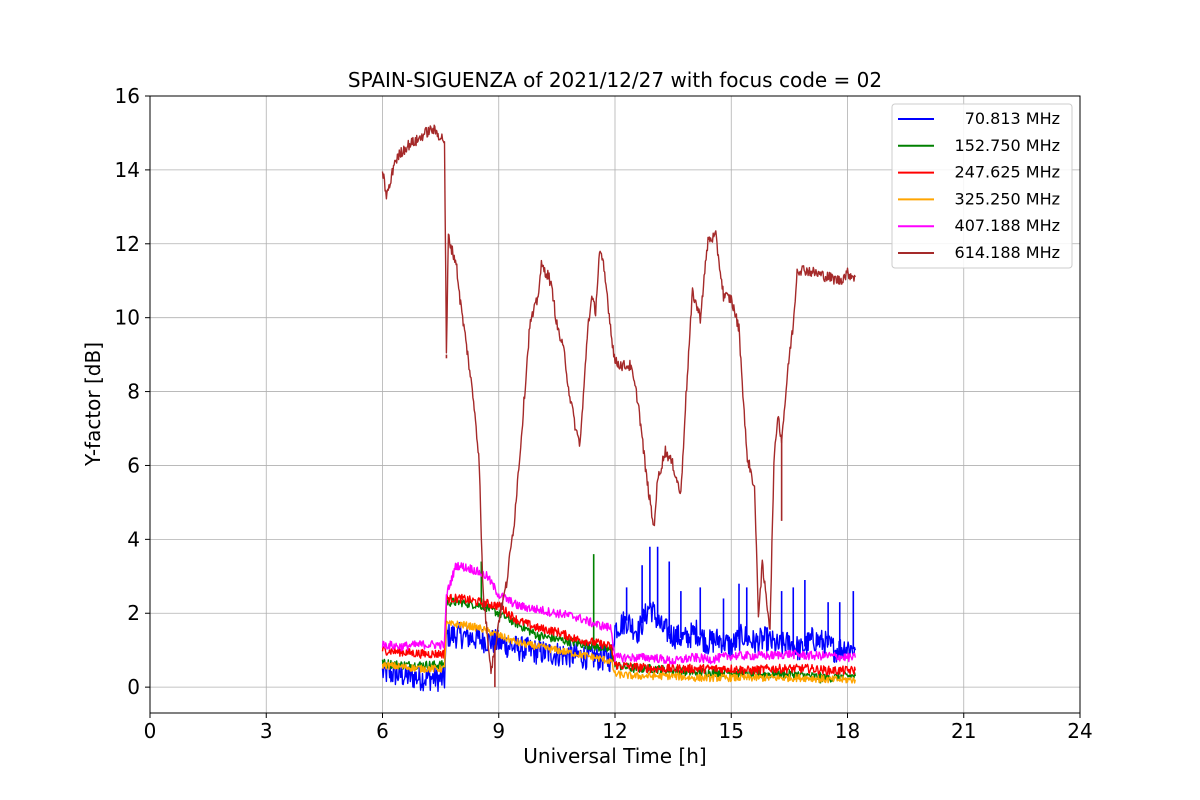 The width and height of the screenshot is (1200, 800). What do you see at coordinates (963, 731) in the screenshot?
I see `x-tick-label: 21` at bounding box center [963, 731].